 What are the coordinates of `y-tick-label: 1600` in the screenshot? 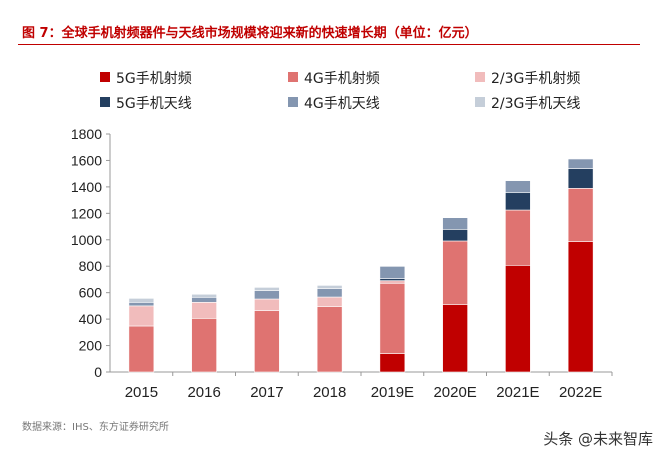 It's located at (86, 160).